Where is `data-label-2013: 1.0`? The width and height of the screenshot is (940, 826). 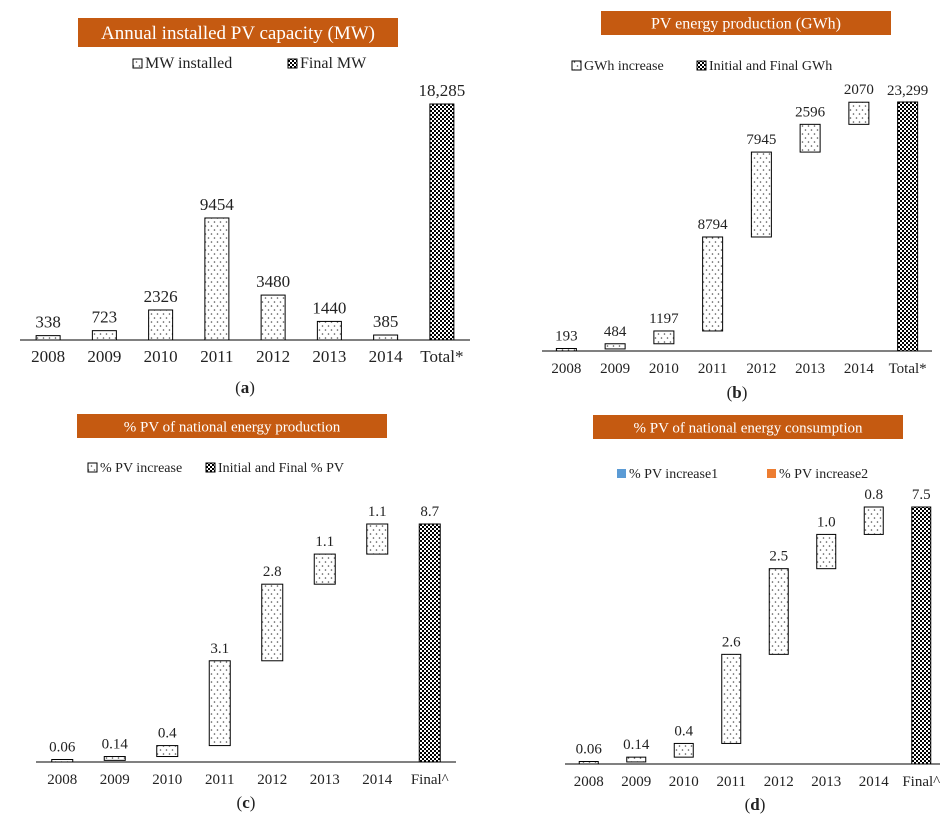
data-label-2013: 1.0 is located at coordinates (826, 522).